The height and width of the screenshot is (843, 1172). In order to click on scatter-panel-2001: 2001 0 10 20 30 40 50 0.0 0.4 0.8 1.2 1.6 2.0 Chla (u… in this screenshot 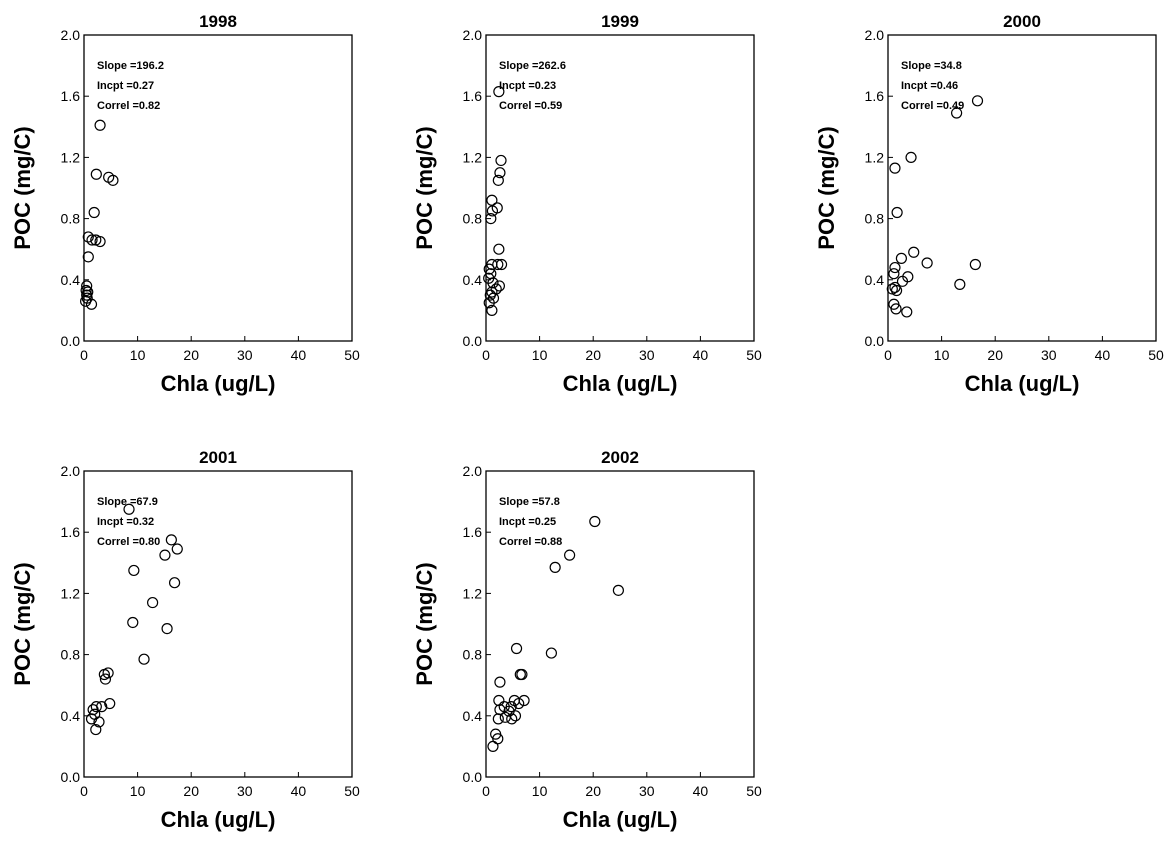, I will do `click(185, 640)`.